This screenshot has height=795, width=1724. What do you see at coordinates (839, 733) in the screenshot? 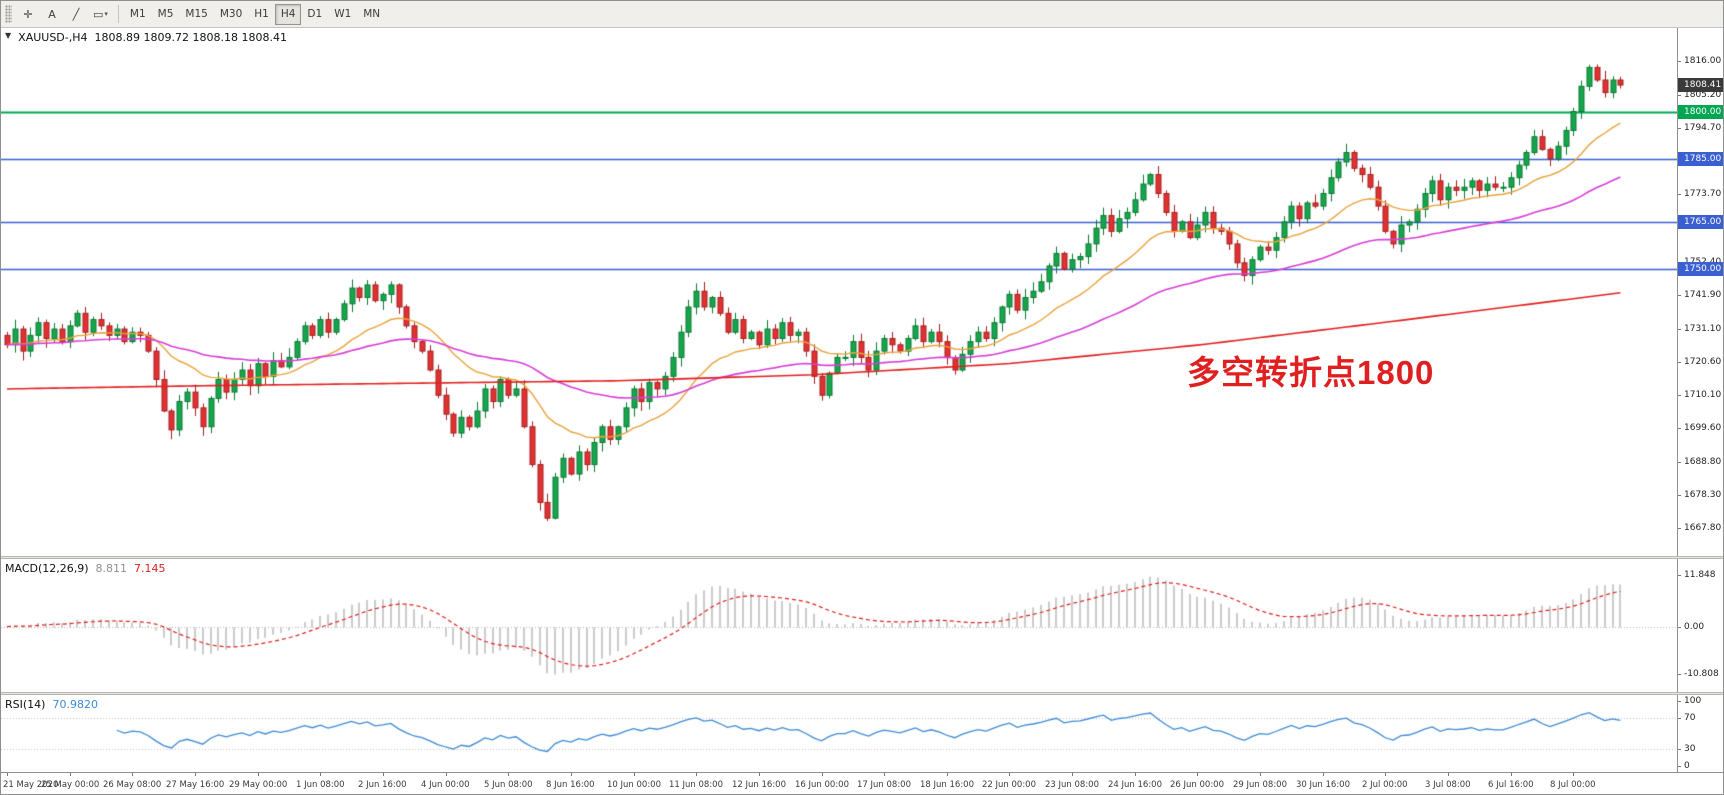
I see `rsi-indicator-canvas` at bounding box center [839, 733].